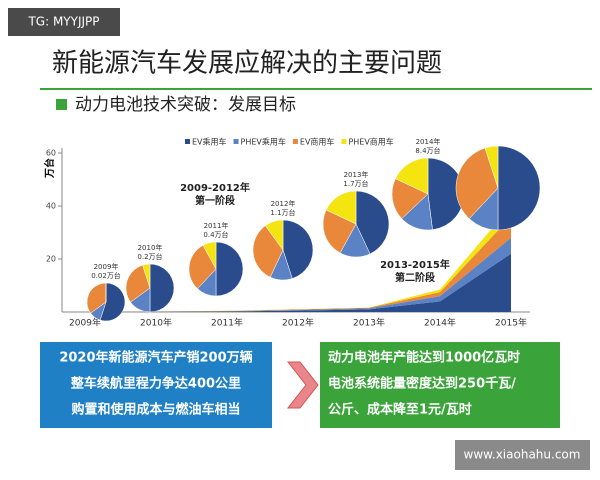 The width and height of the screenshot is (600, 480). What do you see at coordinates (317, 142) in the screenshot?
I see `legend-label: EV商用车` at bounding box center [317, 142].